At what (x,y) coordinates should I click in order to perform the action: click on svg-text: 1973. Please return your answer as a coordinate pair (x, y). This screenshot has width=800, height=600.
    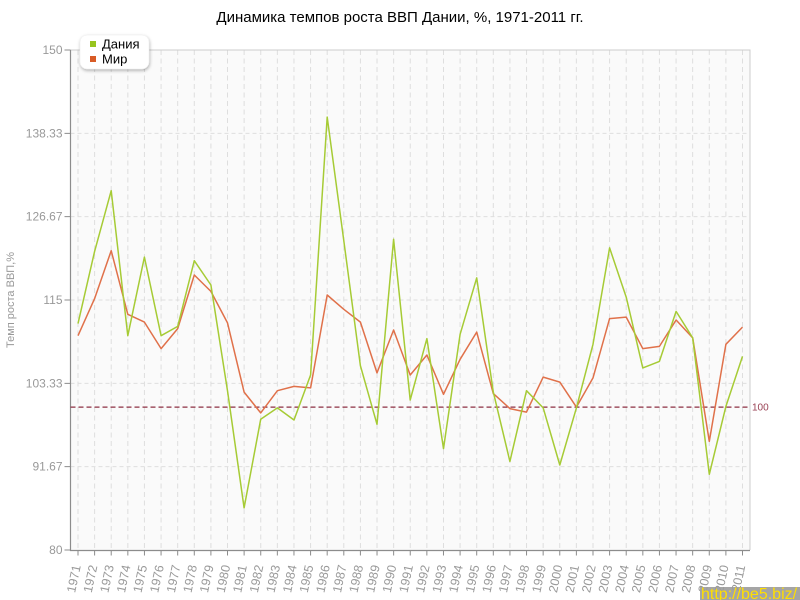
    Looking at the image, I should click on (106, 579).